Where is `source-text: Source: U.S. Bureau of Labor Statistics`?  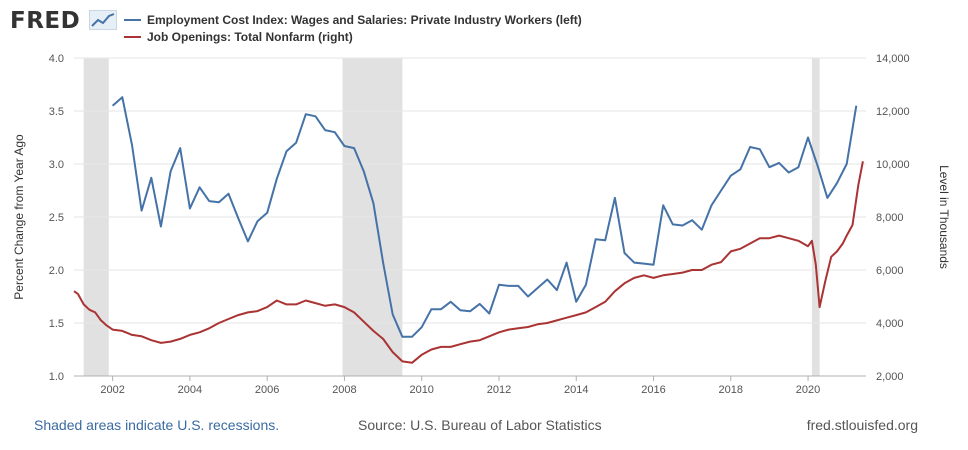 source-text: Source: U.S. Bureau of Labor Statistics is located at coordinates (480, 425).